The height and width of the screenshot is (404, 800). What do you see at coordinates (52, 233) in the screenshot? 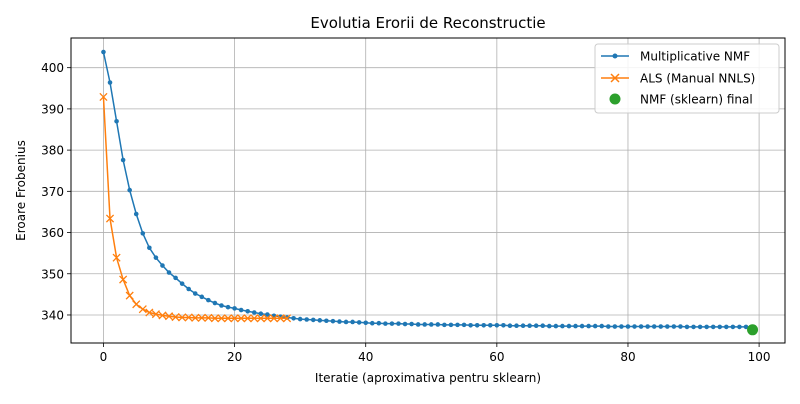
I see `y-tick-label: 360` at bounding box center [52, 233].